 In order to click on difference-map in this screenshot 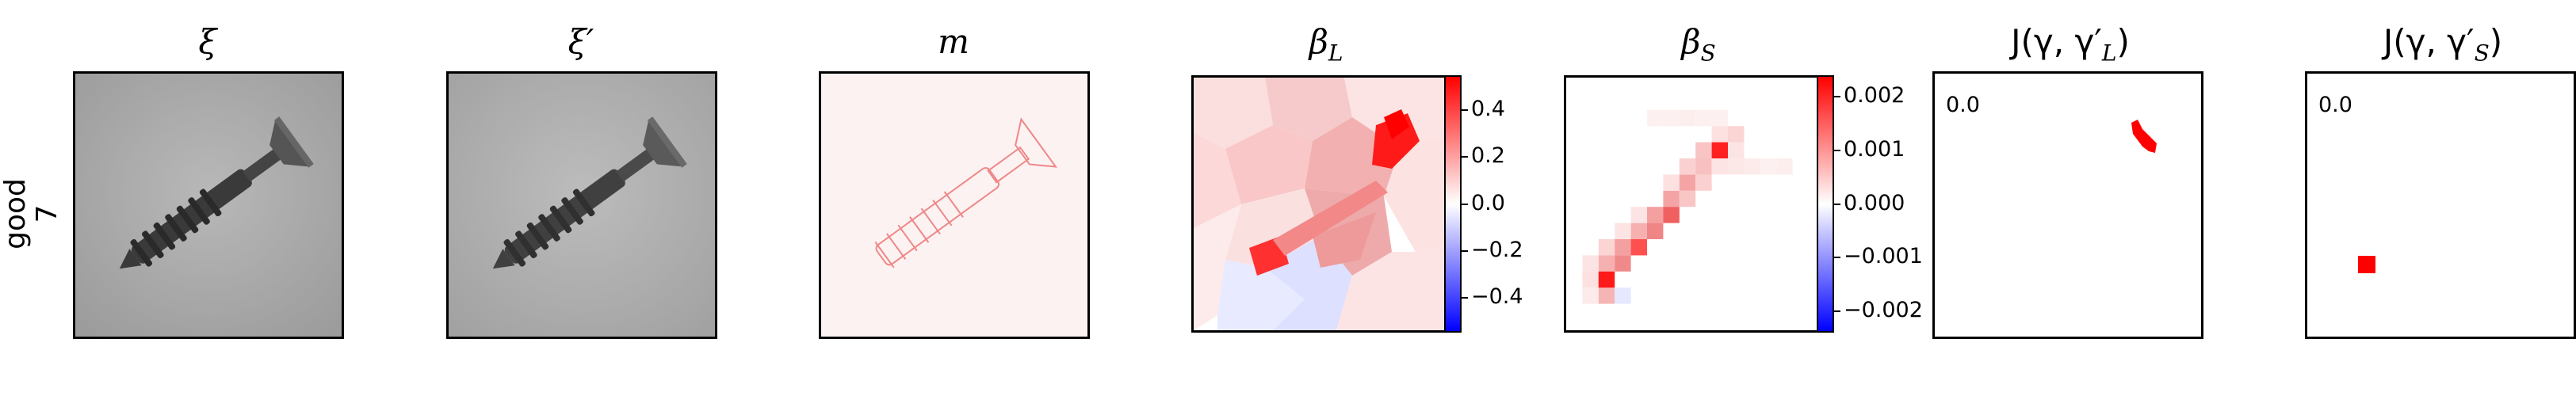, I will do `click(954, 205)`.